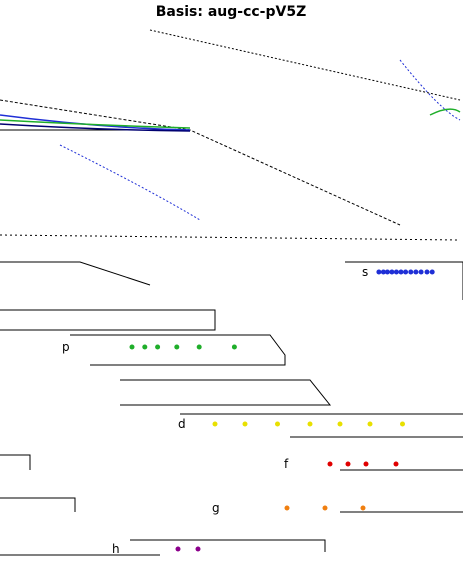  Describe the element at coordinates (163, 547) in the screenshot. I see `bar-h-frame` at that location.